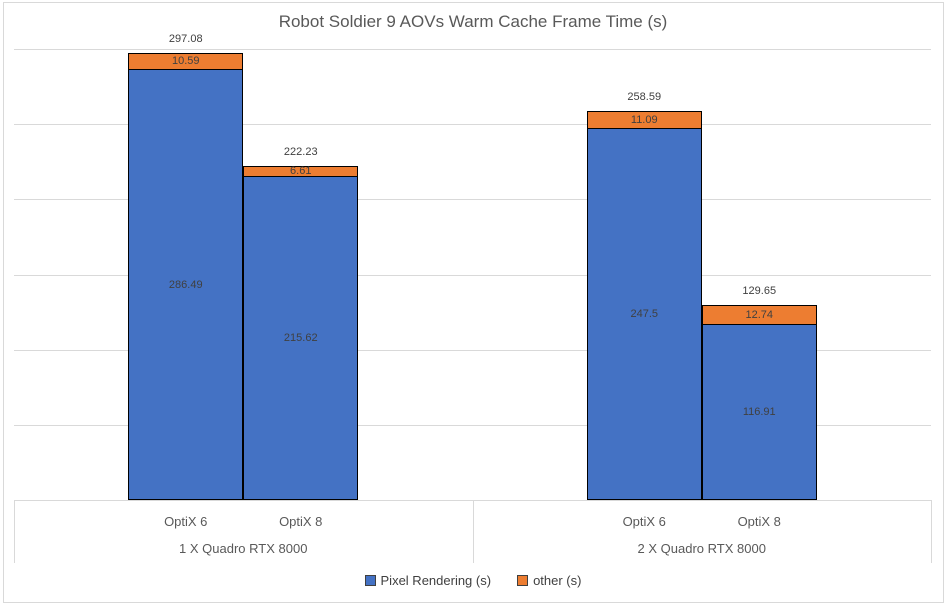 Image resolution: width=946 pixels, height=606 pixels. What do you see at coordinates (185, 39) in the screenshot?
I see `data-label-total: 297.08` at bounding box center [185, 39].